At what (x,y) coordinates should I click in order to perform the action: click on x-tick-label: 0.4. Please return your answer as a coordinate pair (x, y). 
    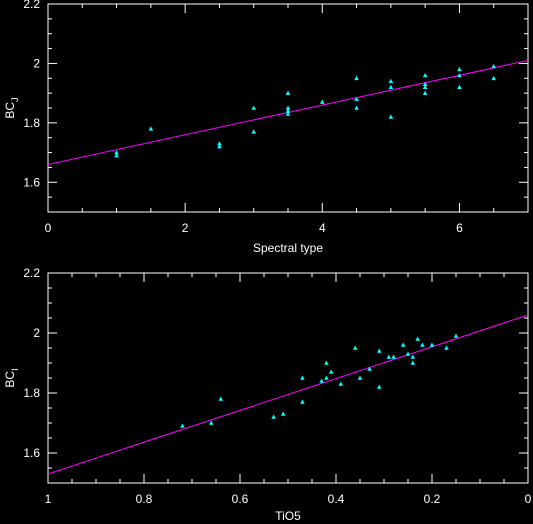
    Looking at the image, I should click on (336, 499).